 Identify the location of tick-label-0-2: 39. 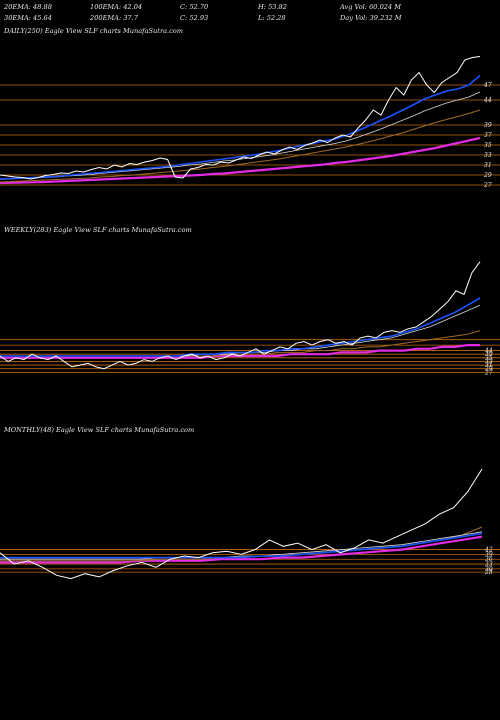
(488, 125).